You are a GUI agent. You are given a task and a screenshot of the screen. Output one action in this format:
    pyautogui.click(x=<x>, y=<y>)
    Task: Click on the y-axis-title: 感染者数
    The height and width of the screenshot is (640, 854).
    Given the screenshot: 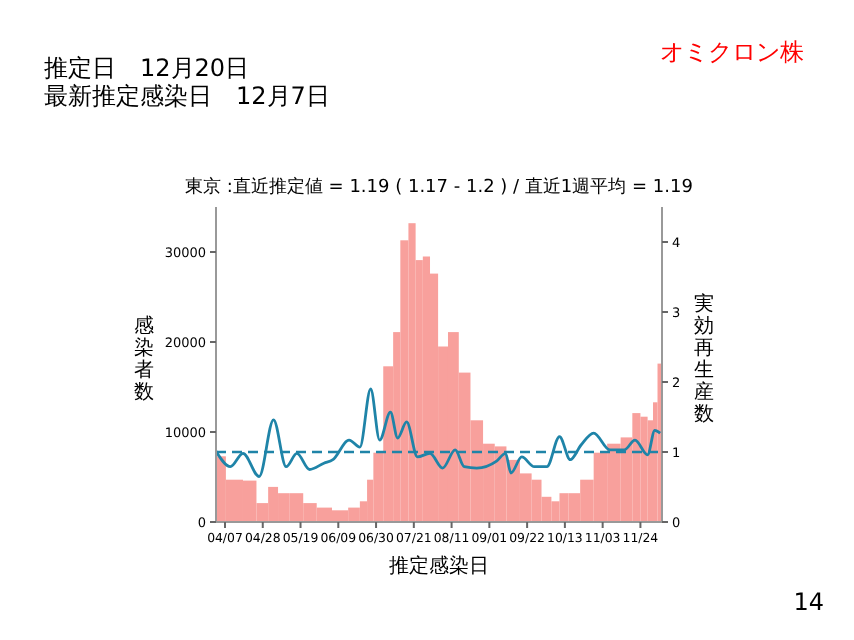 What is the action you would take?
    pyautogui.click(x=144, y=358)
    